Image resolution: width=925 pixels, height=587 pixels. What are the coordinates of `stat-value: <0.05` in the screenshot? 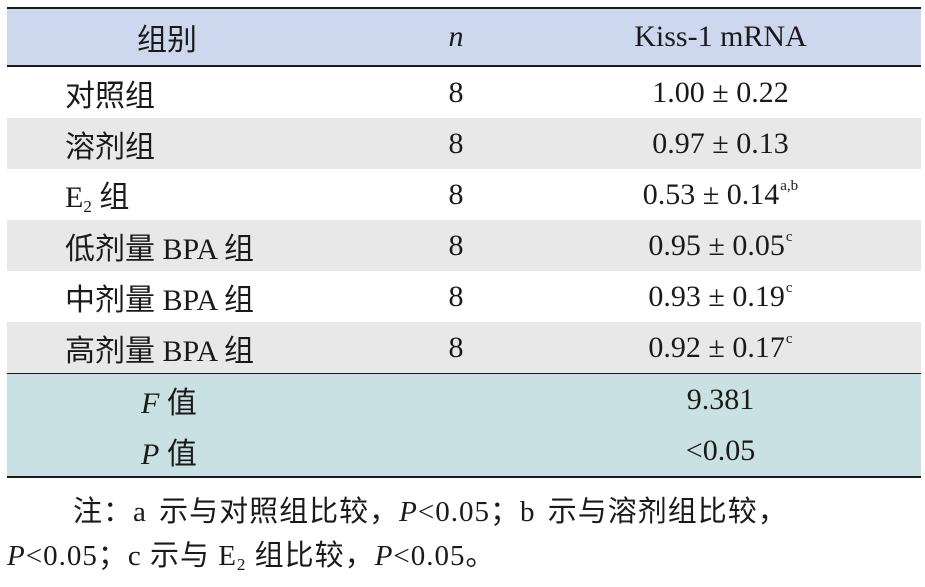 It's located at (720, 451).